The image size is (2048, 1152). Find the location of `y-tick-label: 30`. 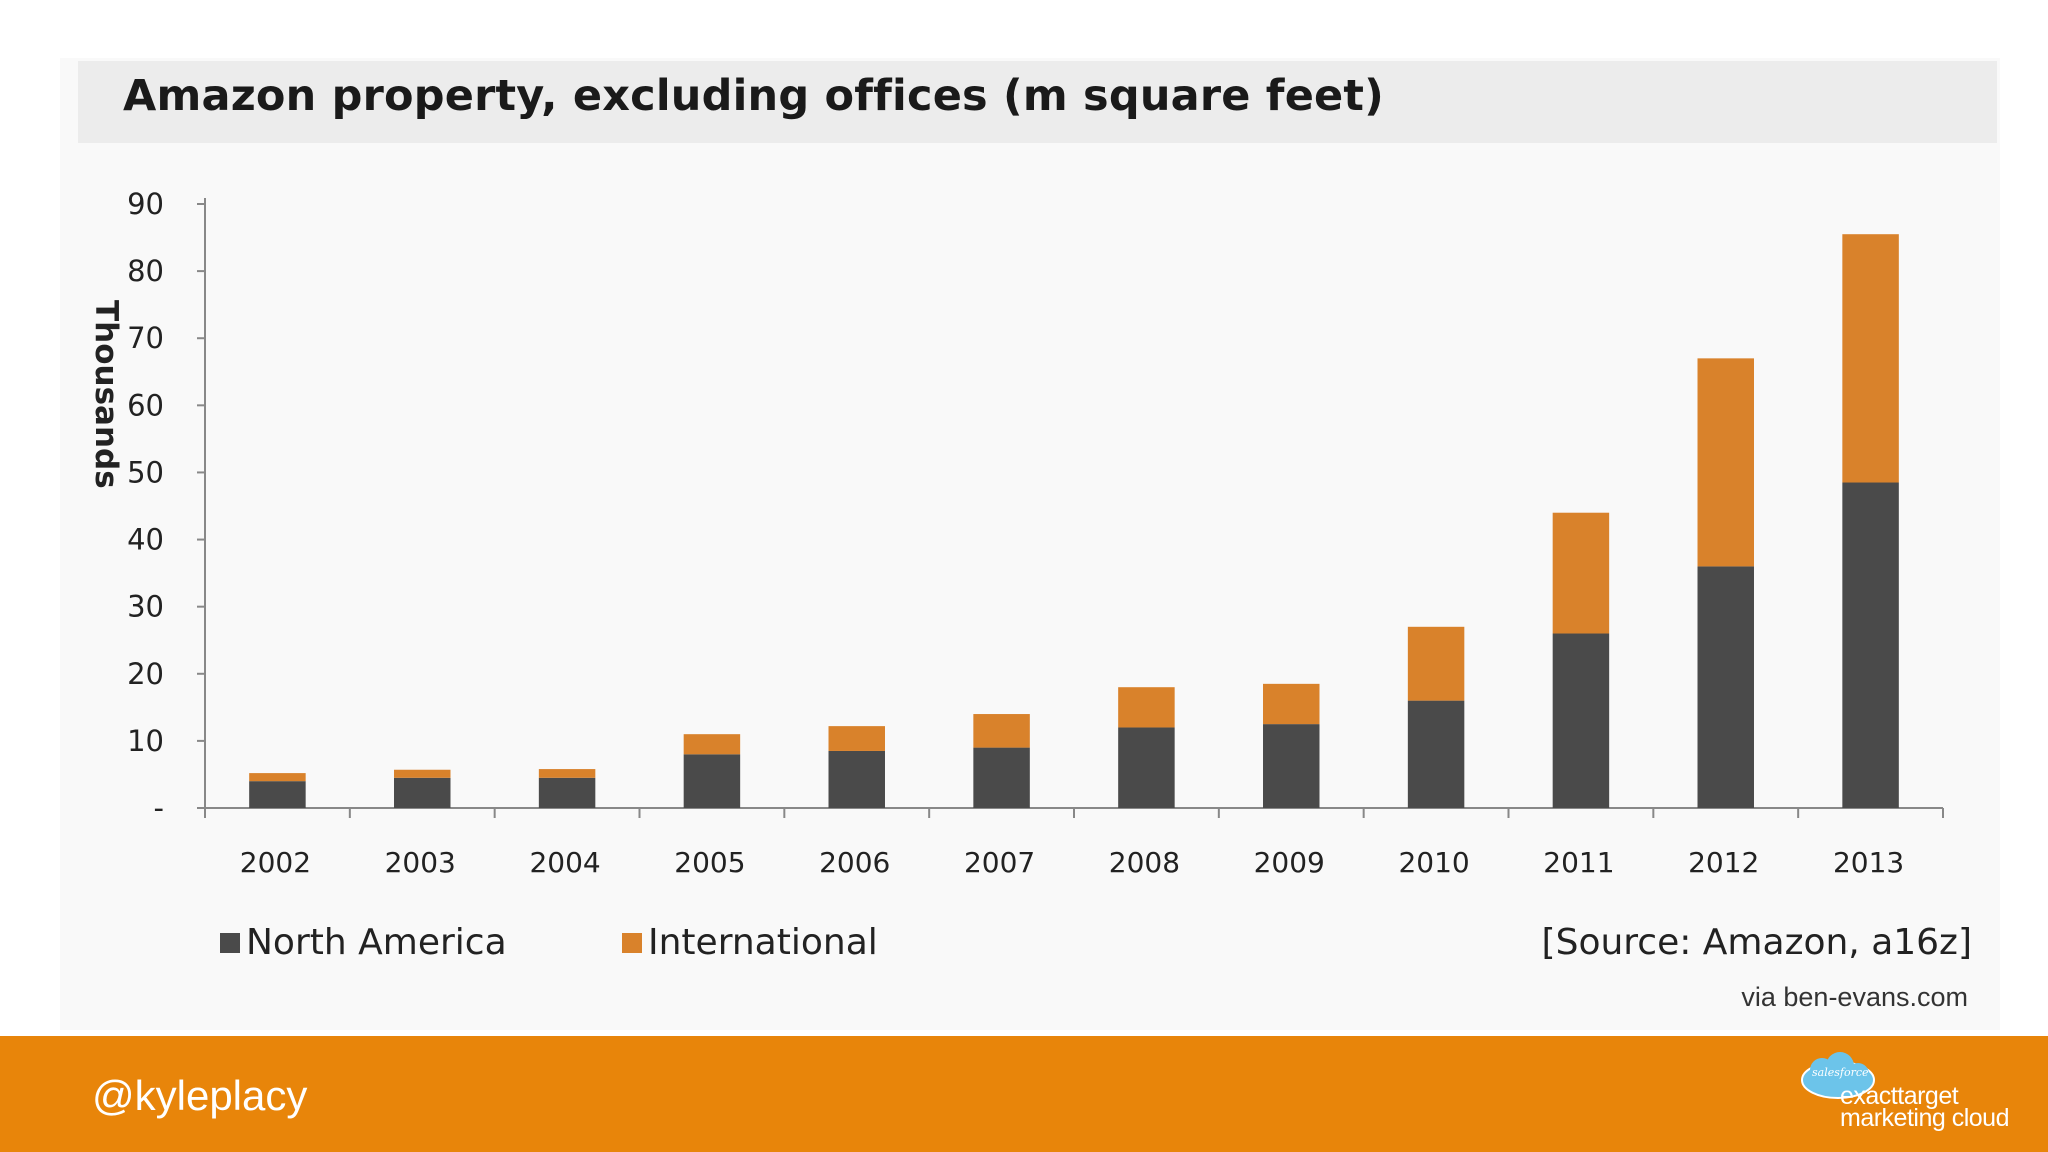

y-tick-label: 30 is located at coordinates (145, 607).